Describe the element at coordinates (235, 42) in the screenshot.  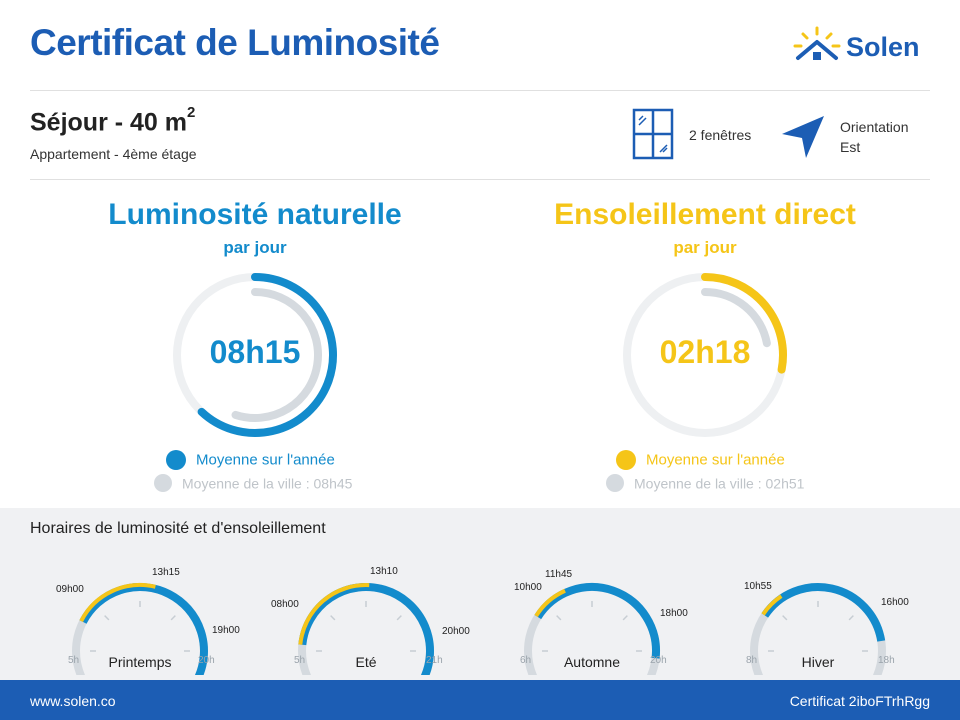
I see `page-title: Certificat de Luminosité` at that location.